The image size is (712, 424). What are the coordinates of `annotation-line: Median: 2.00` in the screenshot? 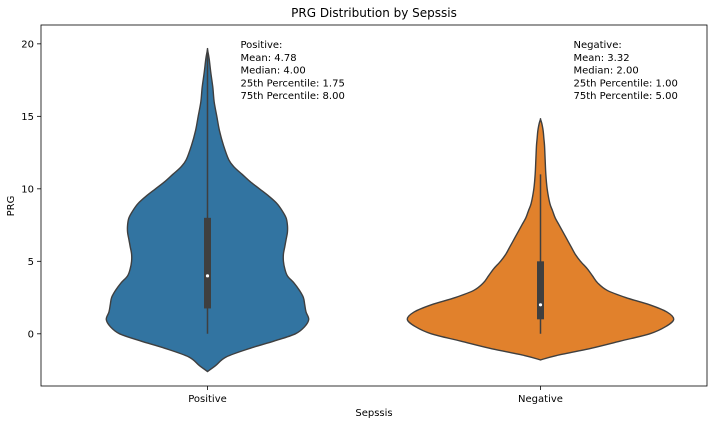 It's located at (606, 71).